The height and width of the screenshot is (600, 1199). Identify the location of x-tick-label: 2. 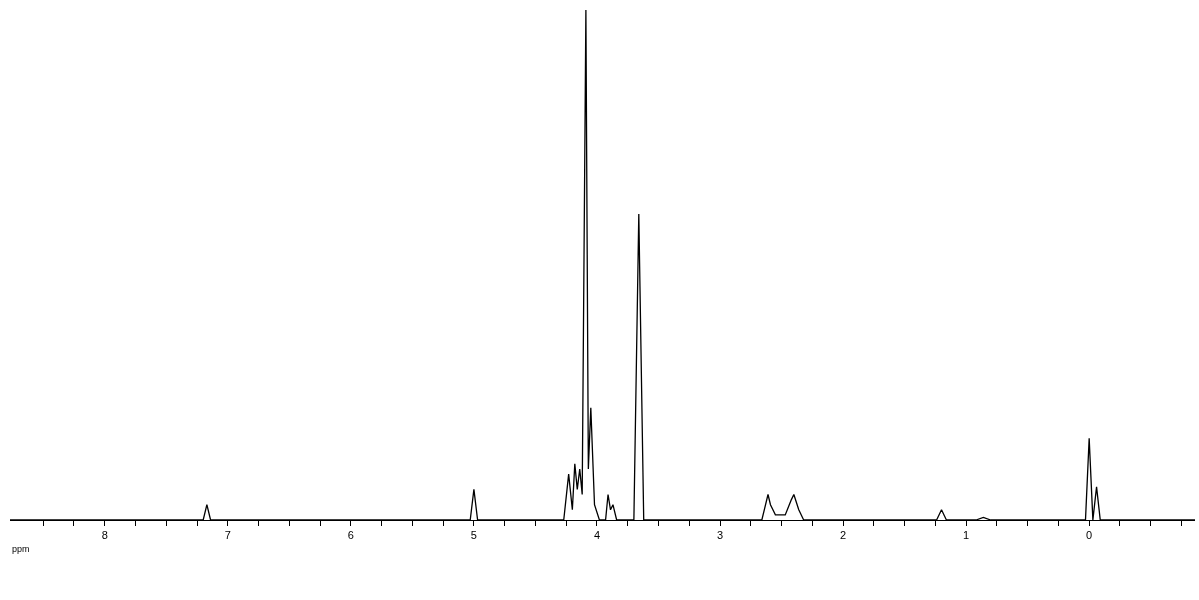
(843, 535).